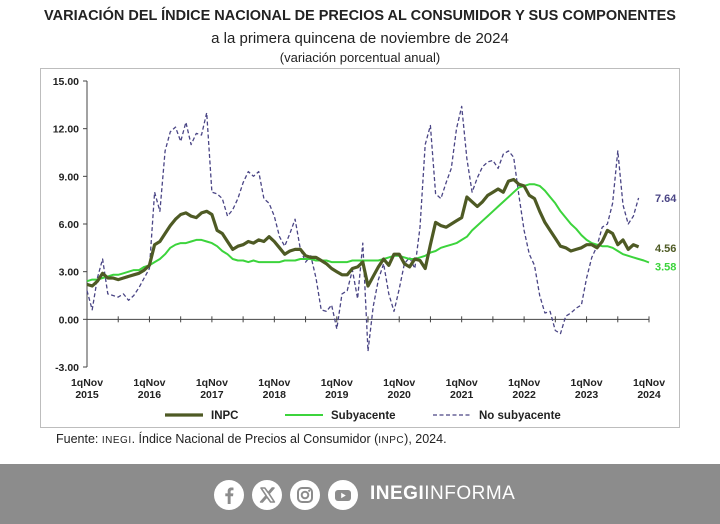 This screenshot has width=720, height=524. I want to click on footer-bar: INEGIINFORMA, so click(360, 494).